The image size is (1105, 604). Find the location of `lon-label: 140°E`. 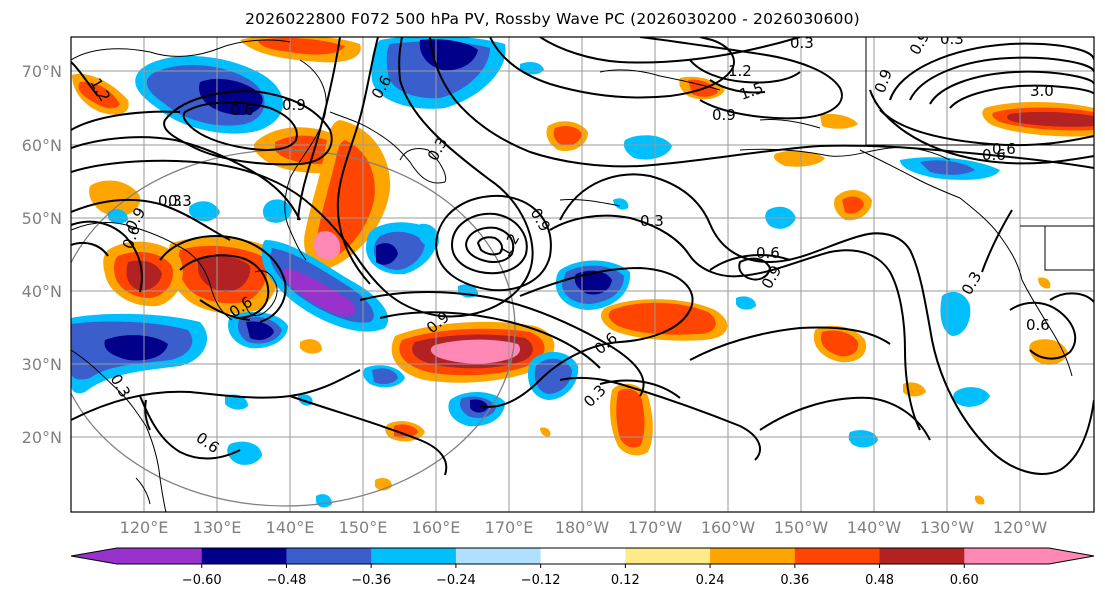

lon-label: 140°E is located at coordinates (290, 527).